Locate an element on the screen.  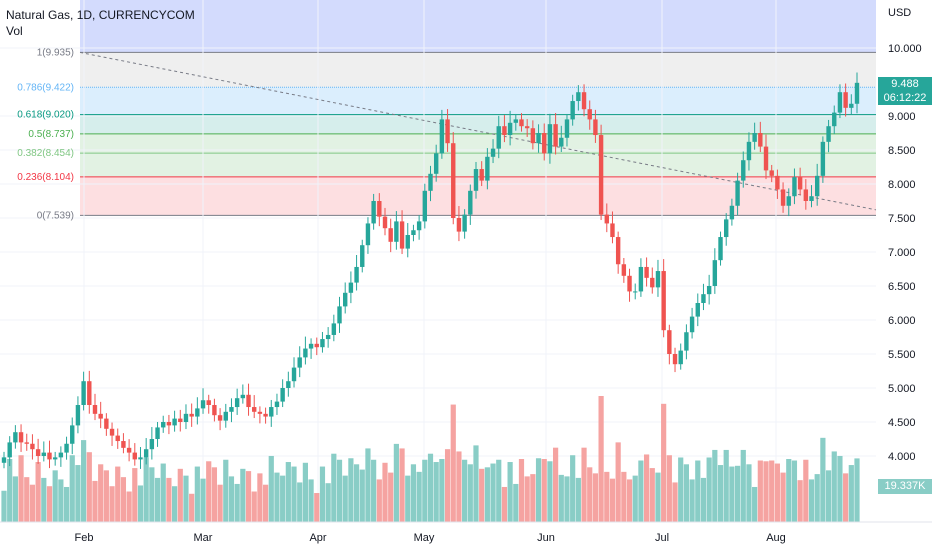
price-tick-label: 5.000 is located at coordinates (902, 389).